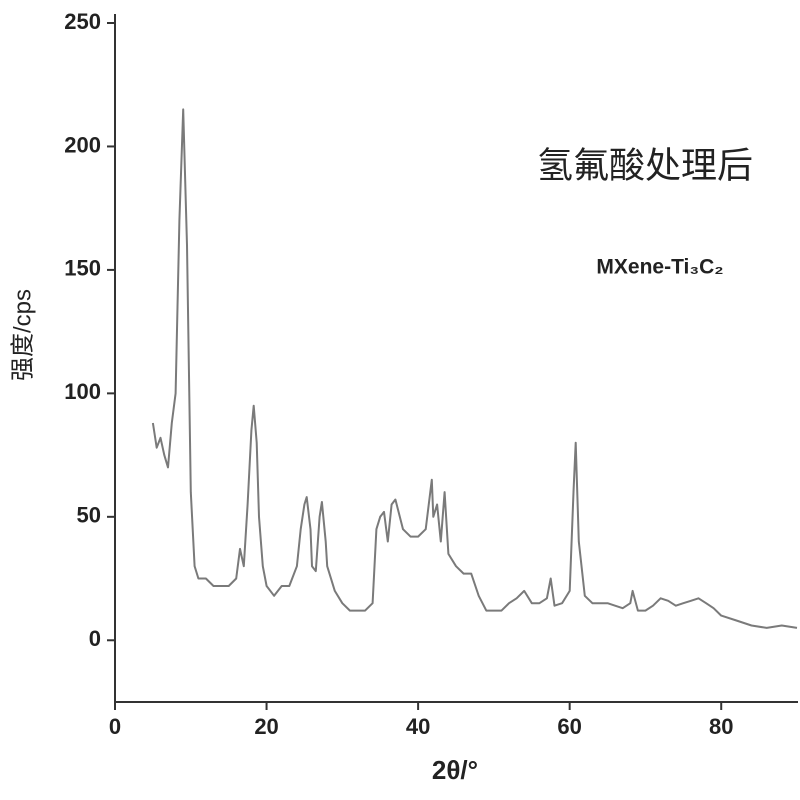 This screenshot has height=800, width=800. What do you see at coordinates (455, 770) in the screenshot?
I see `x-axis-label: 2θ/°` at bounding box center [455, 770].